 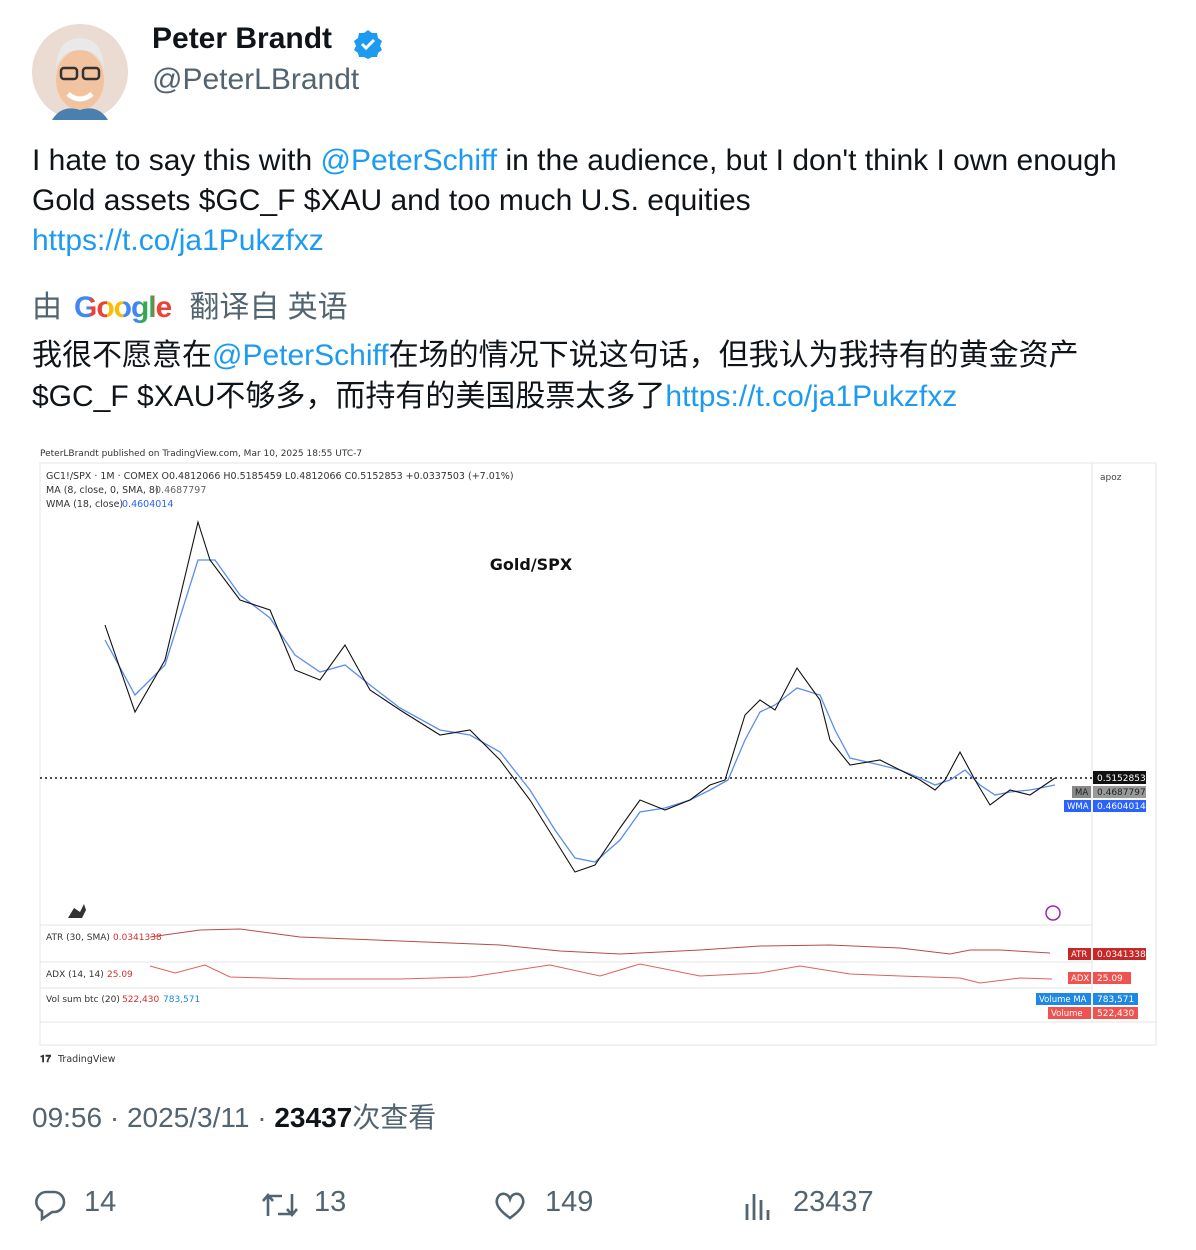 What do you see at coordinates (242, 38) in the screenshot?
I see `author-name: Peter Brandt` at bounding box center [242, 38].